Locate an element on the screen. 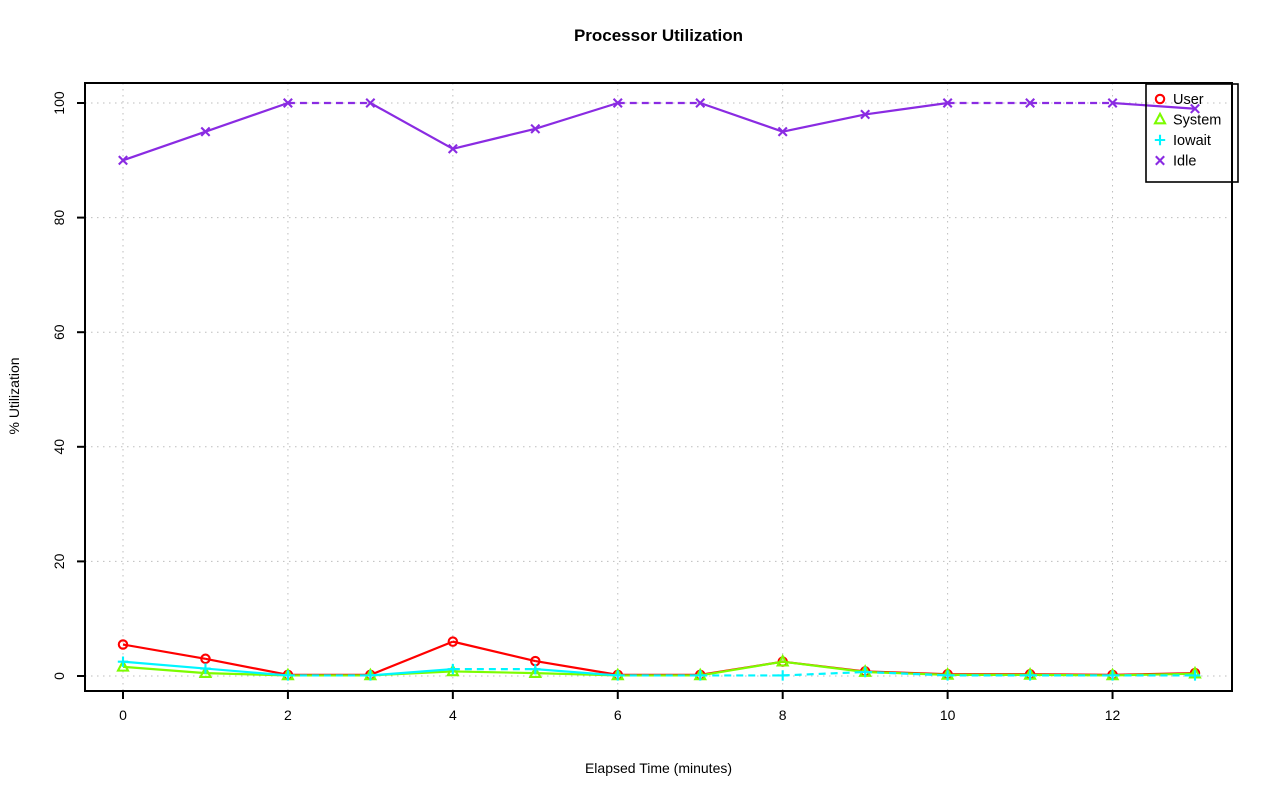 The height and width of the screenshot is (801, 1280). y-tick-label: 60 is located at coordinates (59, 332).